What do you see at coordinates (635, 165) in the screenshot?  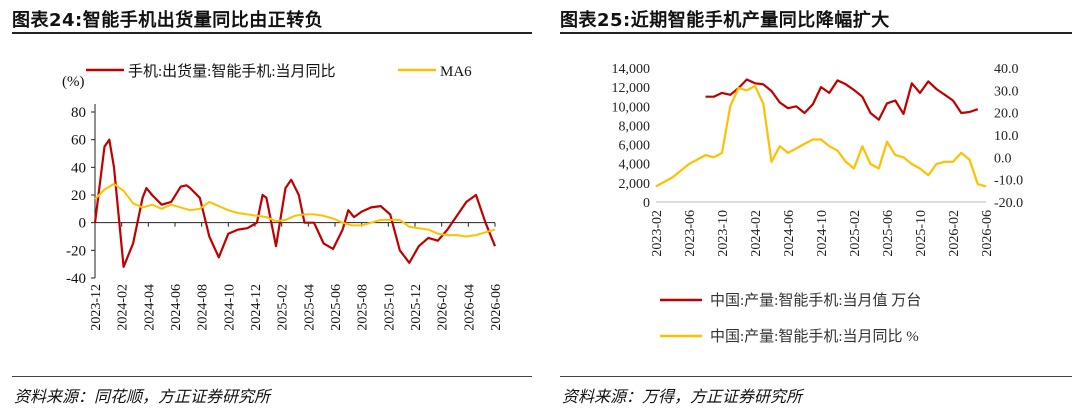 I see `y-left-tick-label-25: 4,000` at bounding box center [635, 165].